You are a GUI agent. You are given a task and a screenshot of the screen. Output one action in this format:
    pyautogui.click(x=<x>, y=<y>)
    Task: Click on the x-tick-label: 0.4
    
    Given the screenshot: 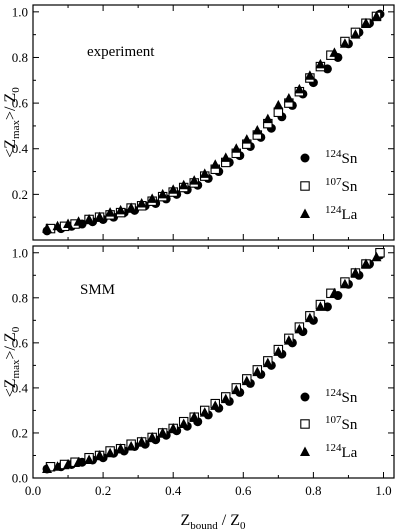 What is the action you would take?
    pyautogui.click(x=173, y=490)
    